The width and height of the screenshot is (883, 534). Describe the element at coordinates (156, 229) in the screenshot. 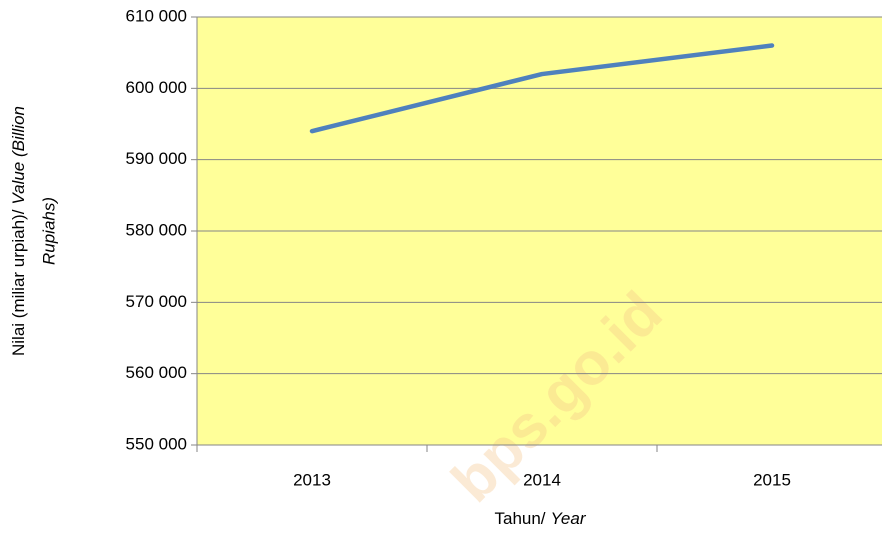

I see `y-tick-label: 580 000` at that location.